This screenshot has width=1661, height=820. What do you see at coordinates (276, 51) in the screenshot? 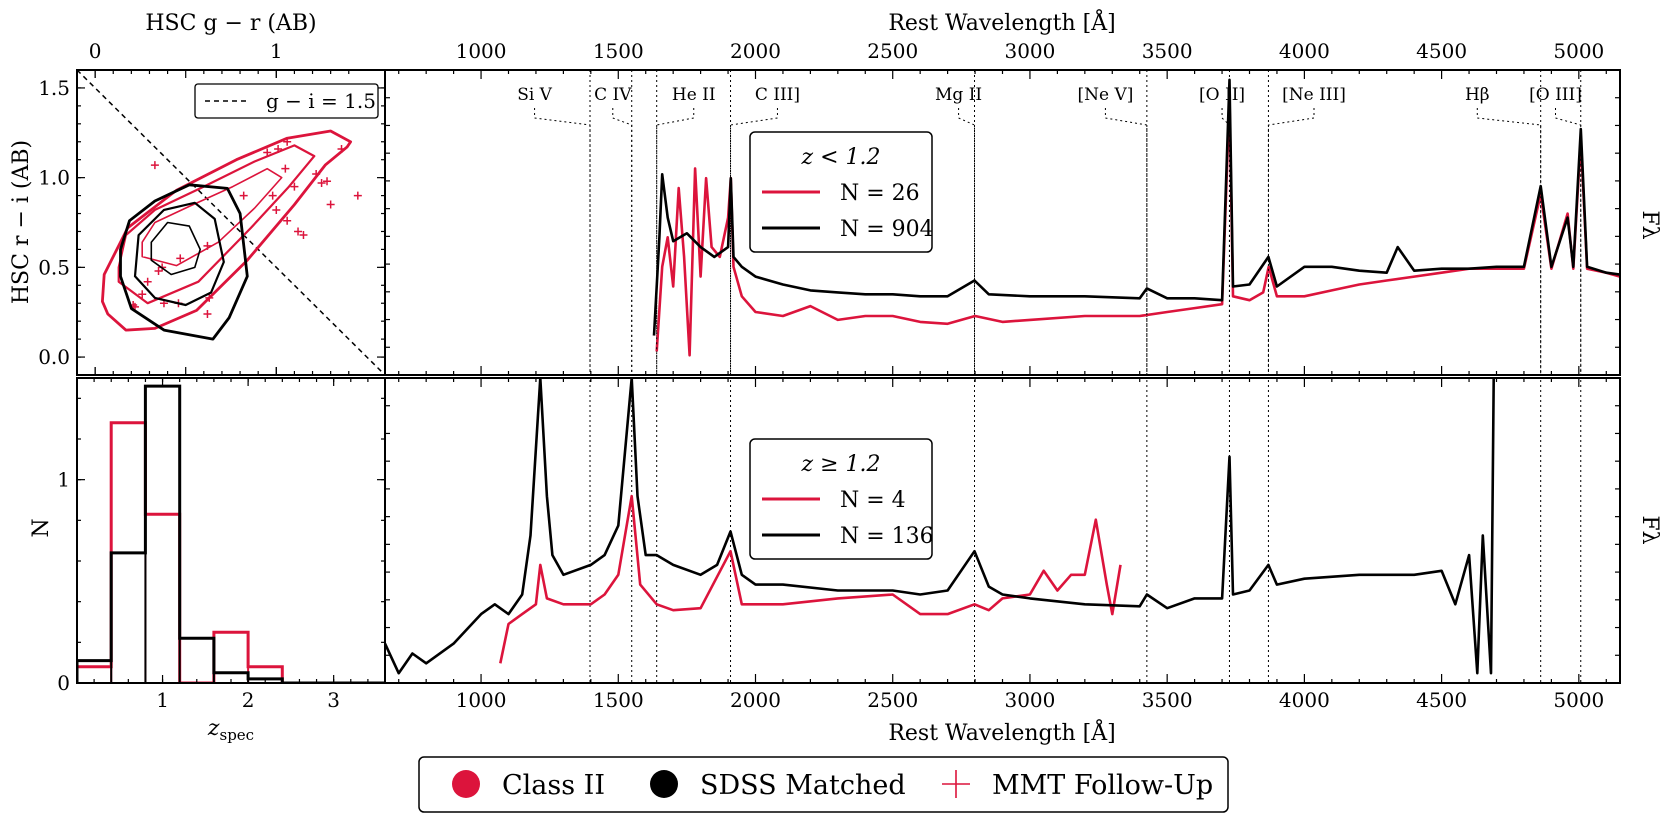
I see `cc-xtick-label-1: 1` at bounding box center [276, 51].